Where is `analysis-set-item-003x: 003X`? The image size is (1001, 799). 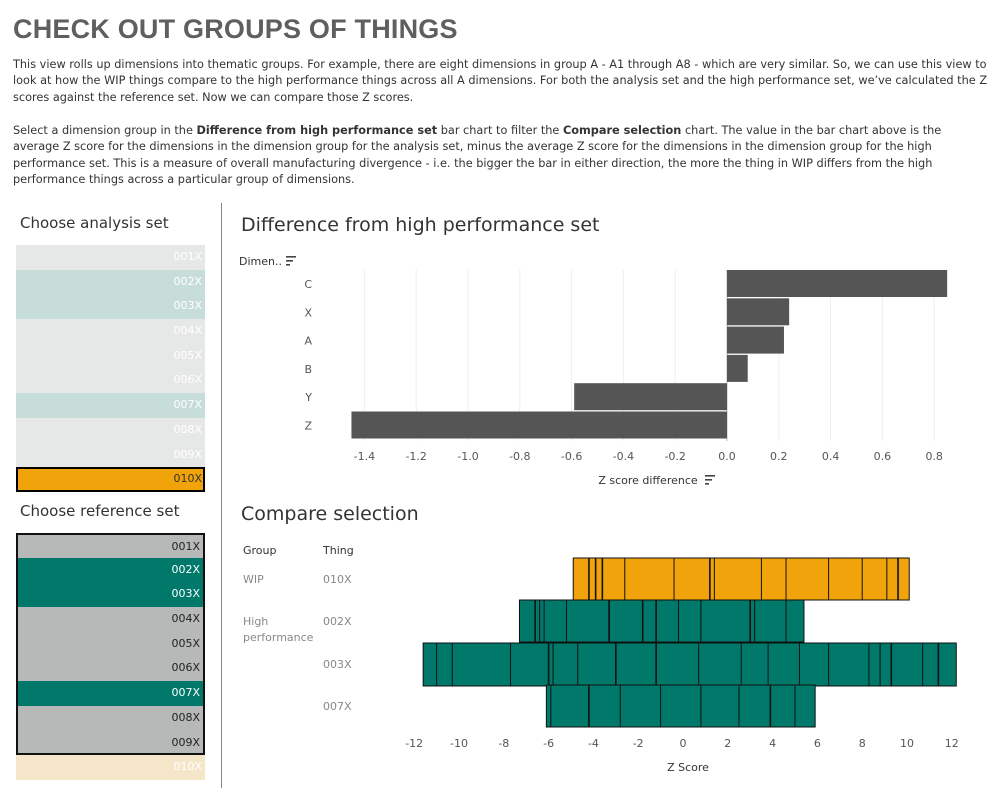
analysis-set-item-003x: 003X is located at coordinates (110, 307).